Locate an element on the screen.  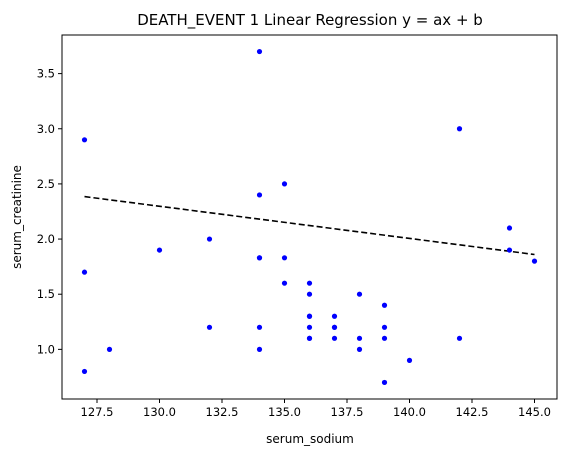
y-tick-label: 2.0 is located at coordinates (46, 239).